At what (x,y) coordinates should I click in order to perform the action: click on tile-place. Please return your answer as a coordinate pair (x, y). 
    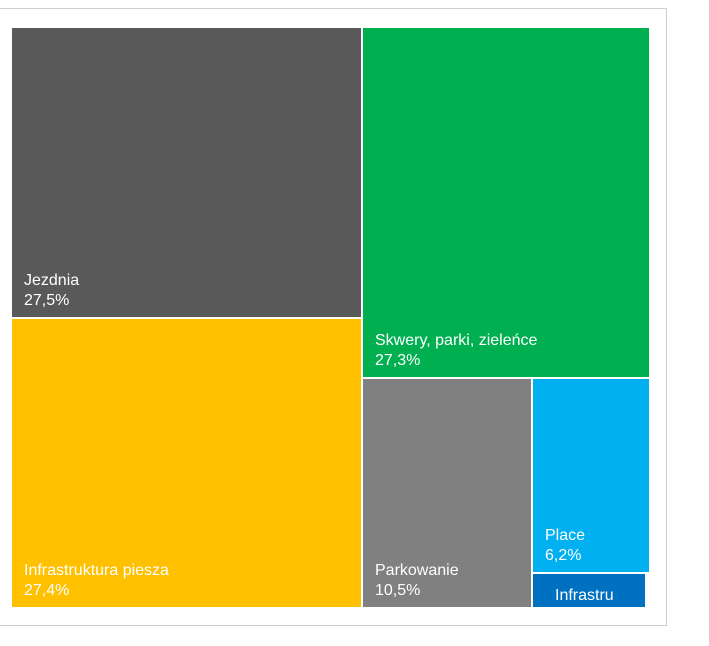
    Looking at the image, I should click on (591, 475).